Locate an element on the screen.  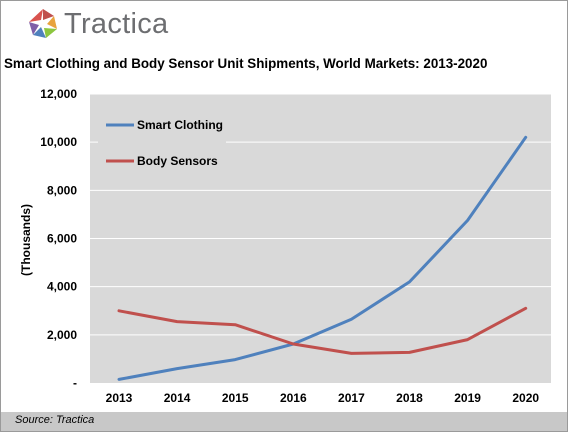
legend-label: Smart Clothing is located at coordinates (180, 125).